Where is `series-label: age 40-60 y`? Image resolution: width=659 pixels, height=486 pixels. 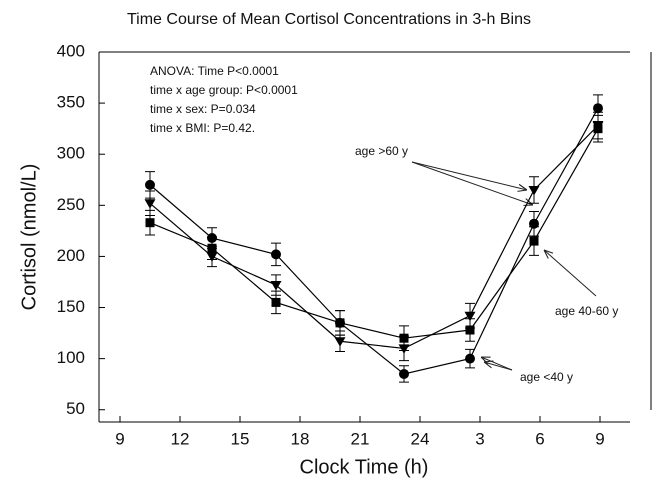
series-label: age 40-60 y is located at coordinates (586, 311).